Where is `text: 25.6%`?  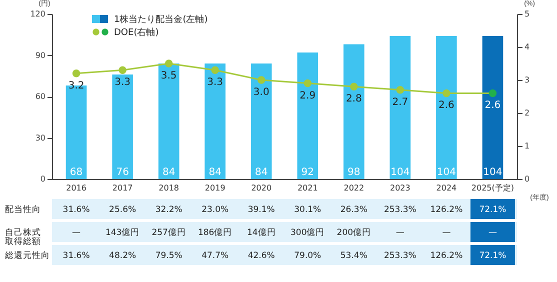 text: 25.6% is located at coordinates (122, 210).